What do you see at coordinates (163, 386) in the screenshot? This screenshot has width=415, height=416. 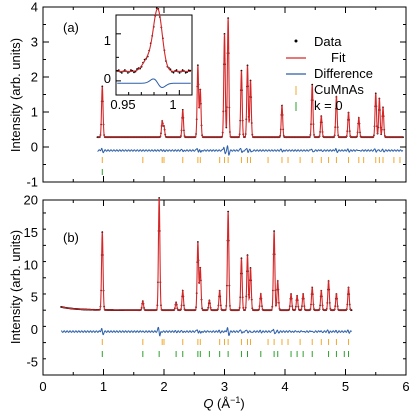 I see `x-tick-label: 2` at bounding box center [163, 386].